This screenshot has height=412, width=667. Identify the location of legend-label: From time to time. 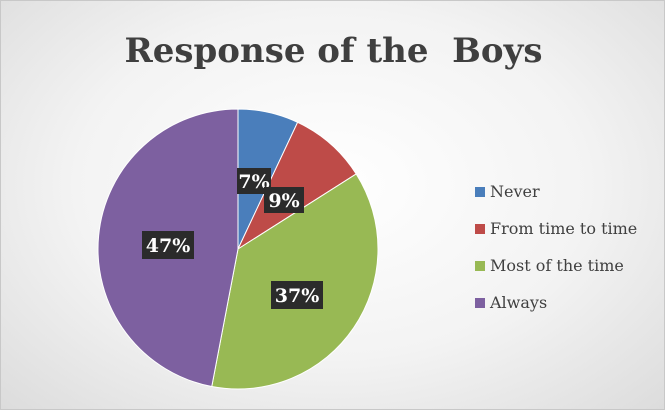
(564, 228).